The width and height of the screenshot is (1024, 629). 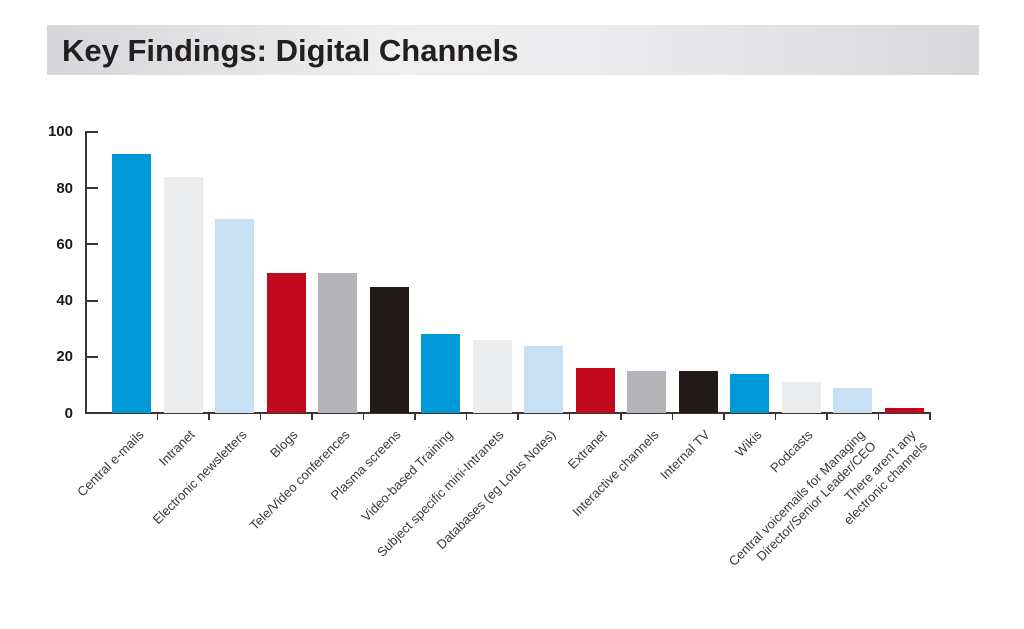 I want to click on title-bar: Key Findings: Digital Channels, so click(x=513, y=50).